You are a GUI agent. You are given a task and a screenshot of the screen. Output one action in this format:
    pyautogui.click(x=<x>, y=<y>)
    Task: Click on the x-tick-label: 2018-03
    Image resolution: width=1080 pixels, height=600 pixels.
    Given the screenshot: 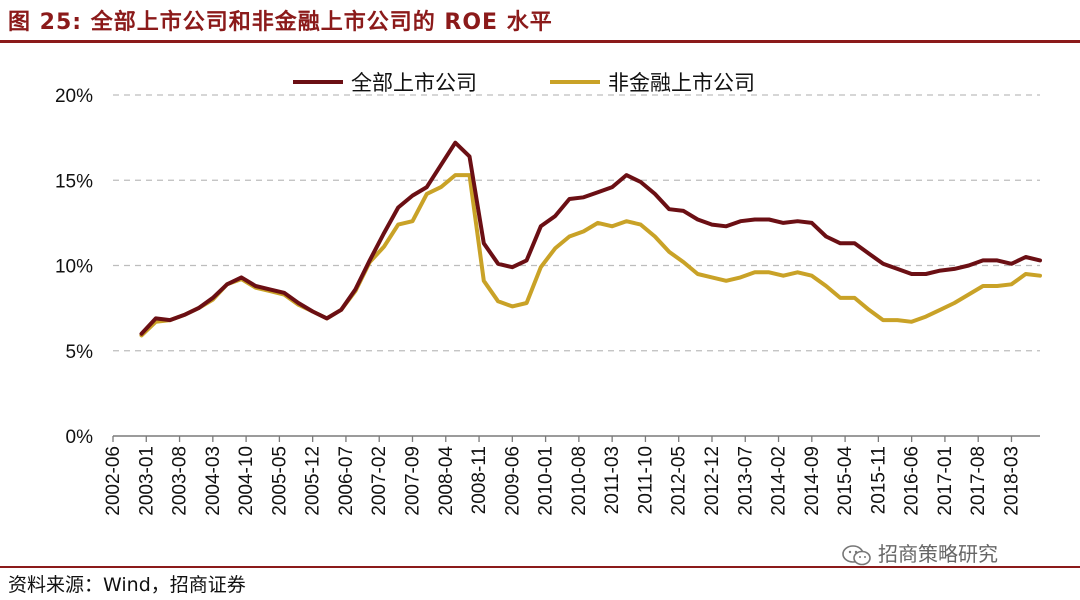 What is the action you would take?
    pyautogui.click(x=1011, y=481)
    